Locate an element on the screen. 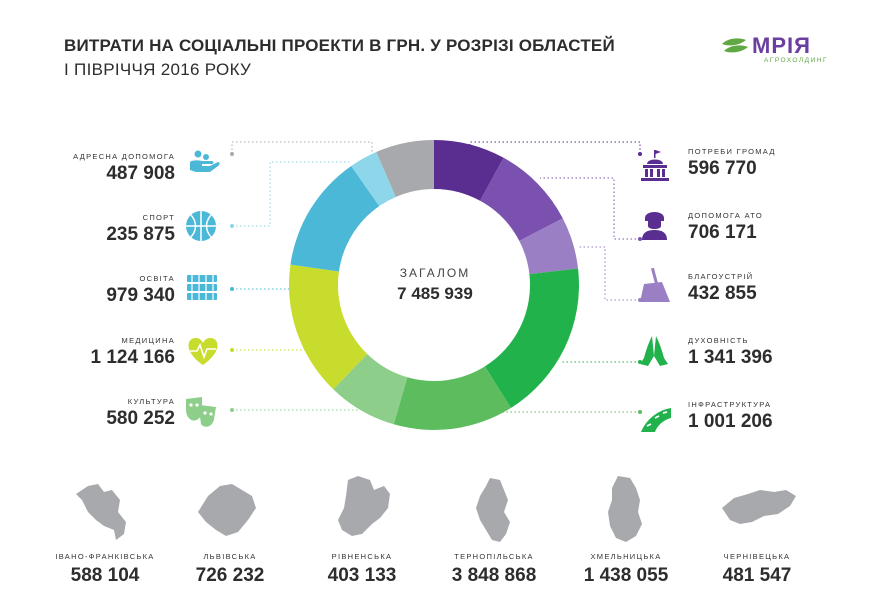 This screenshot has width=869, height=614. legend-label: ПОТРЕБИ ГРОМАД is located at coordinates (732, 151).